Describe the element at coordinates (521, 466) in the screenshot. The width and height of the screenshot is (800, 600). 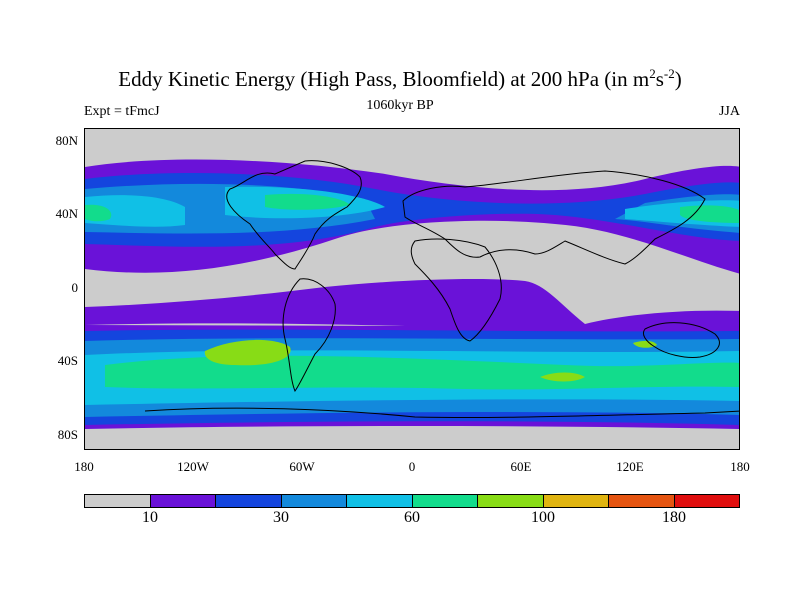
I see `x-tick-label: 60E` at that location.